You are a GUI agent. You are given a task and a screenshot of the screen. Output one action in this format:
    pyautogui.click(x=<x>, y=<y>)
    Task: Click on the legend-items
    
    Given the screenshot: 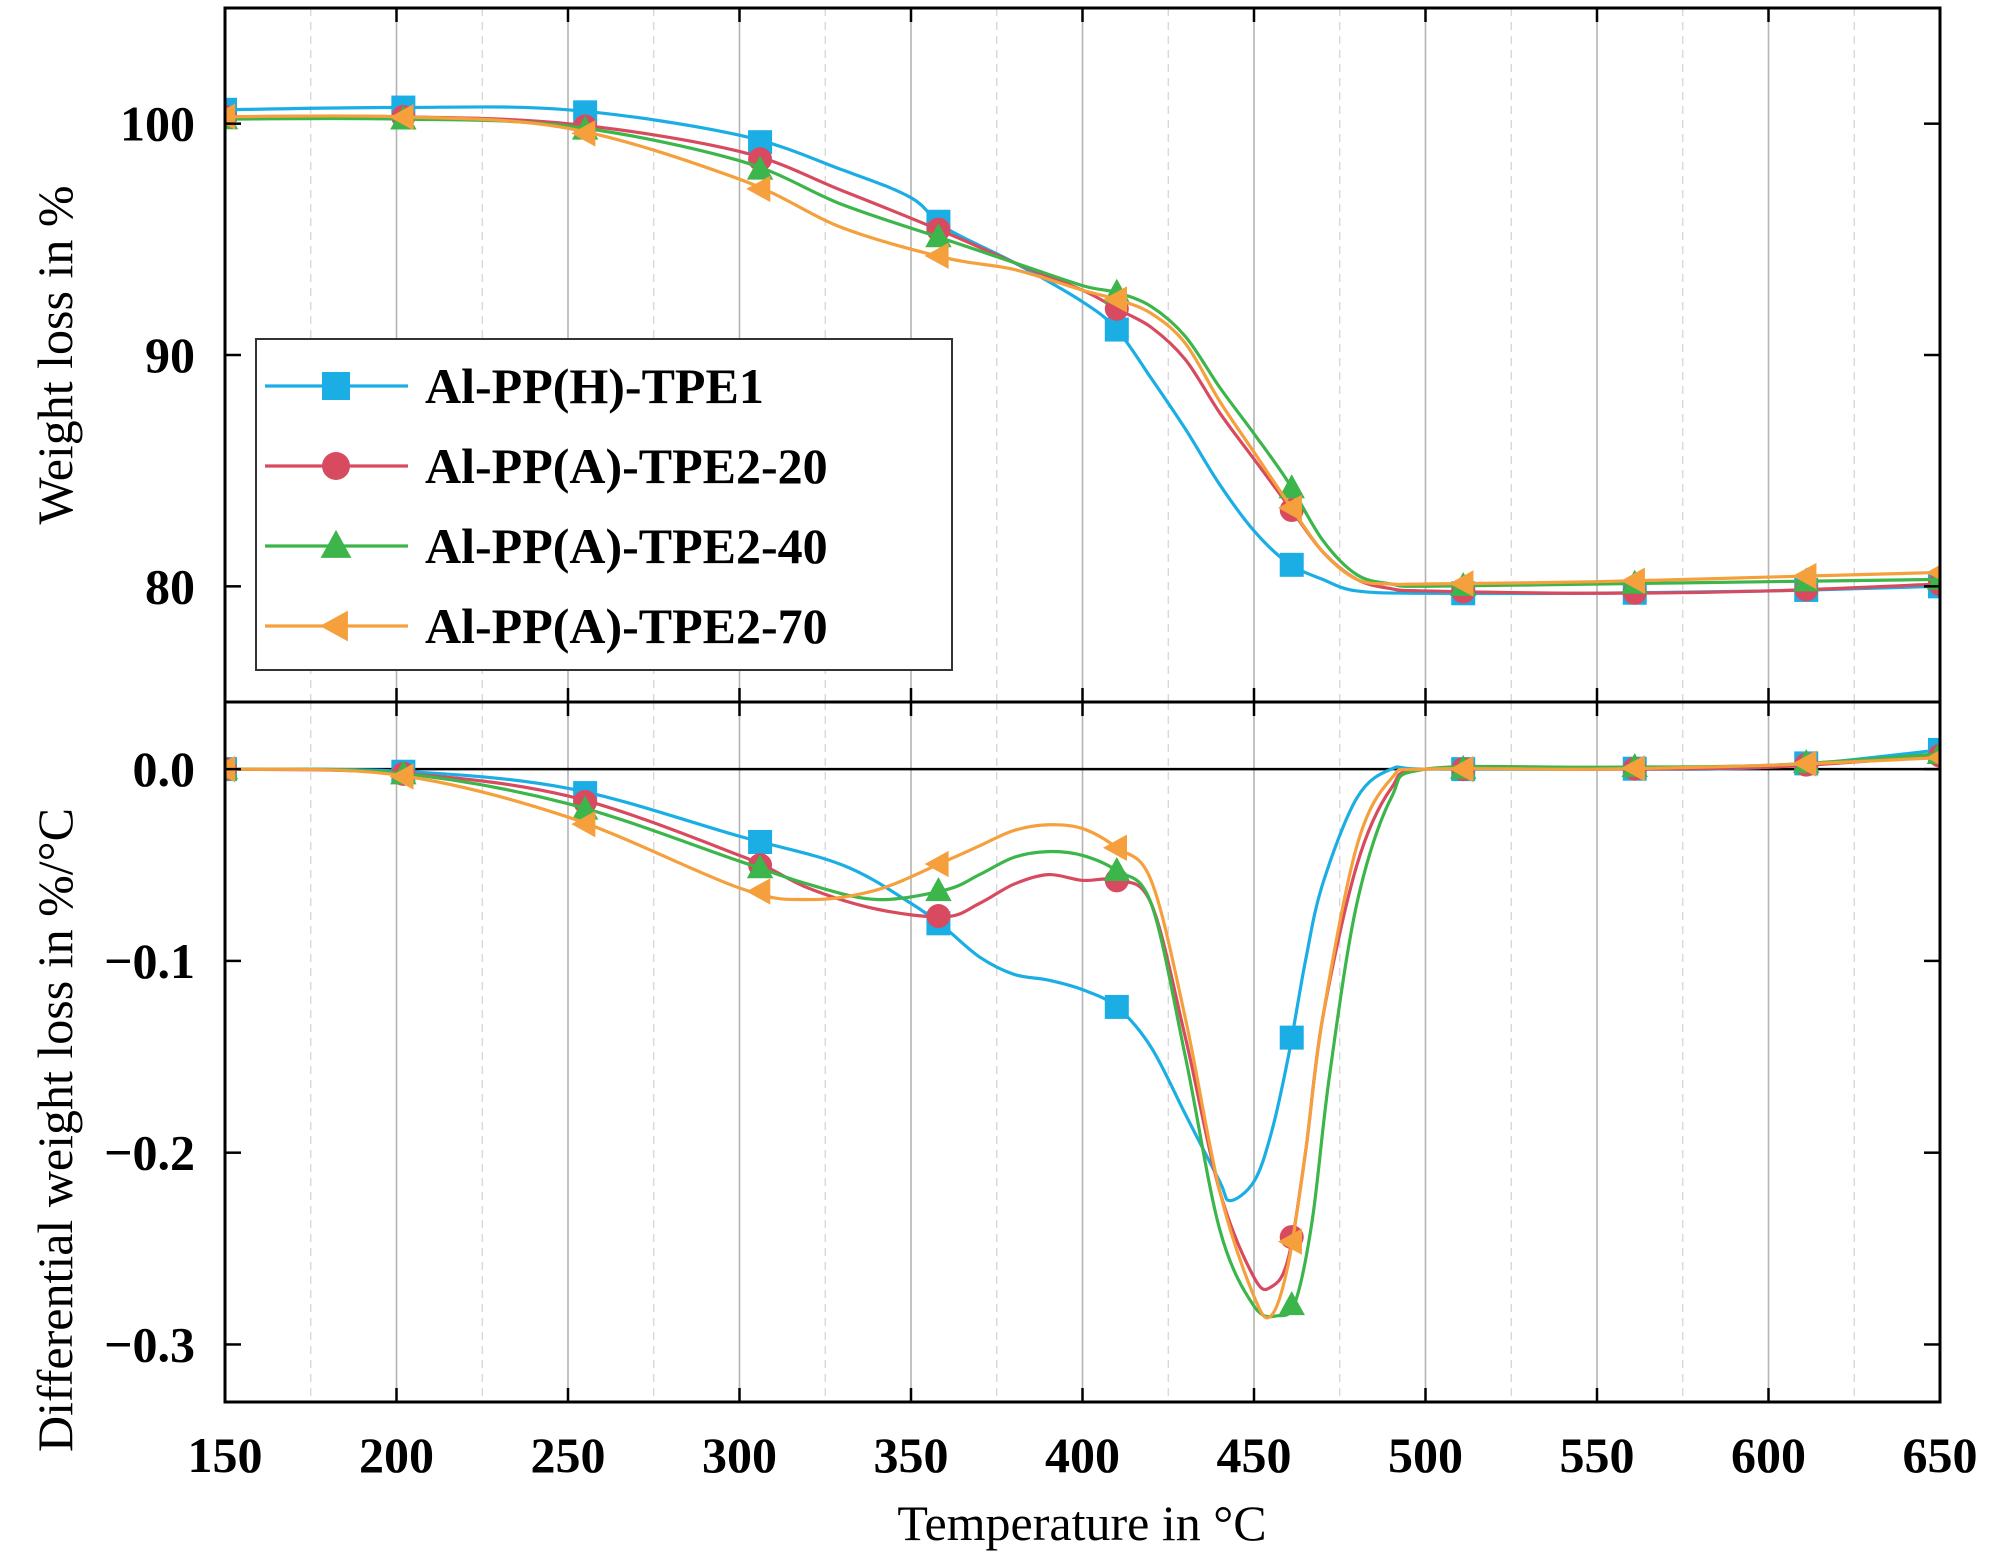 What is the action you would take?
    pyautogui.click(x=336, y=507)
    